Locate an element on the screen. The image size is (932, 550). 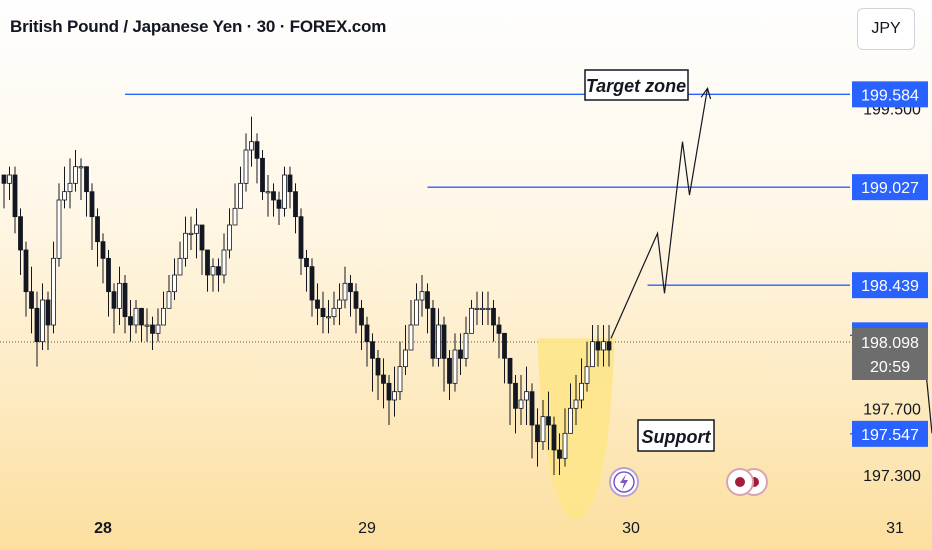
economic-event-icon is located at coordinates (747, 482).